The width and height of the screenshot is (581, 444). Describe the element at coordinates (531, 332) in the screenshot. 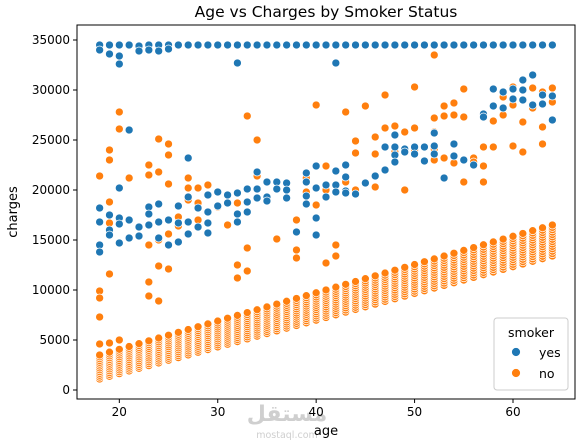

I see `legend-title: smoker` at that location.